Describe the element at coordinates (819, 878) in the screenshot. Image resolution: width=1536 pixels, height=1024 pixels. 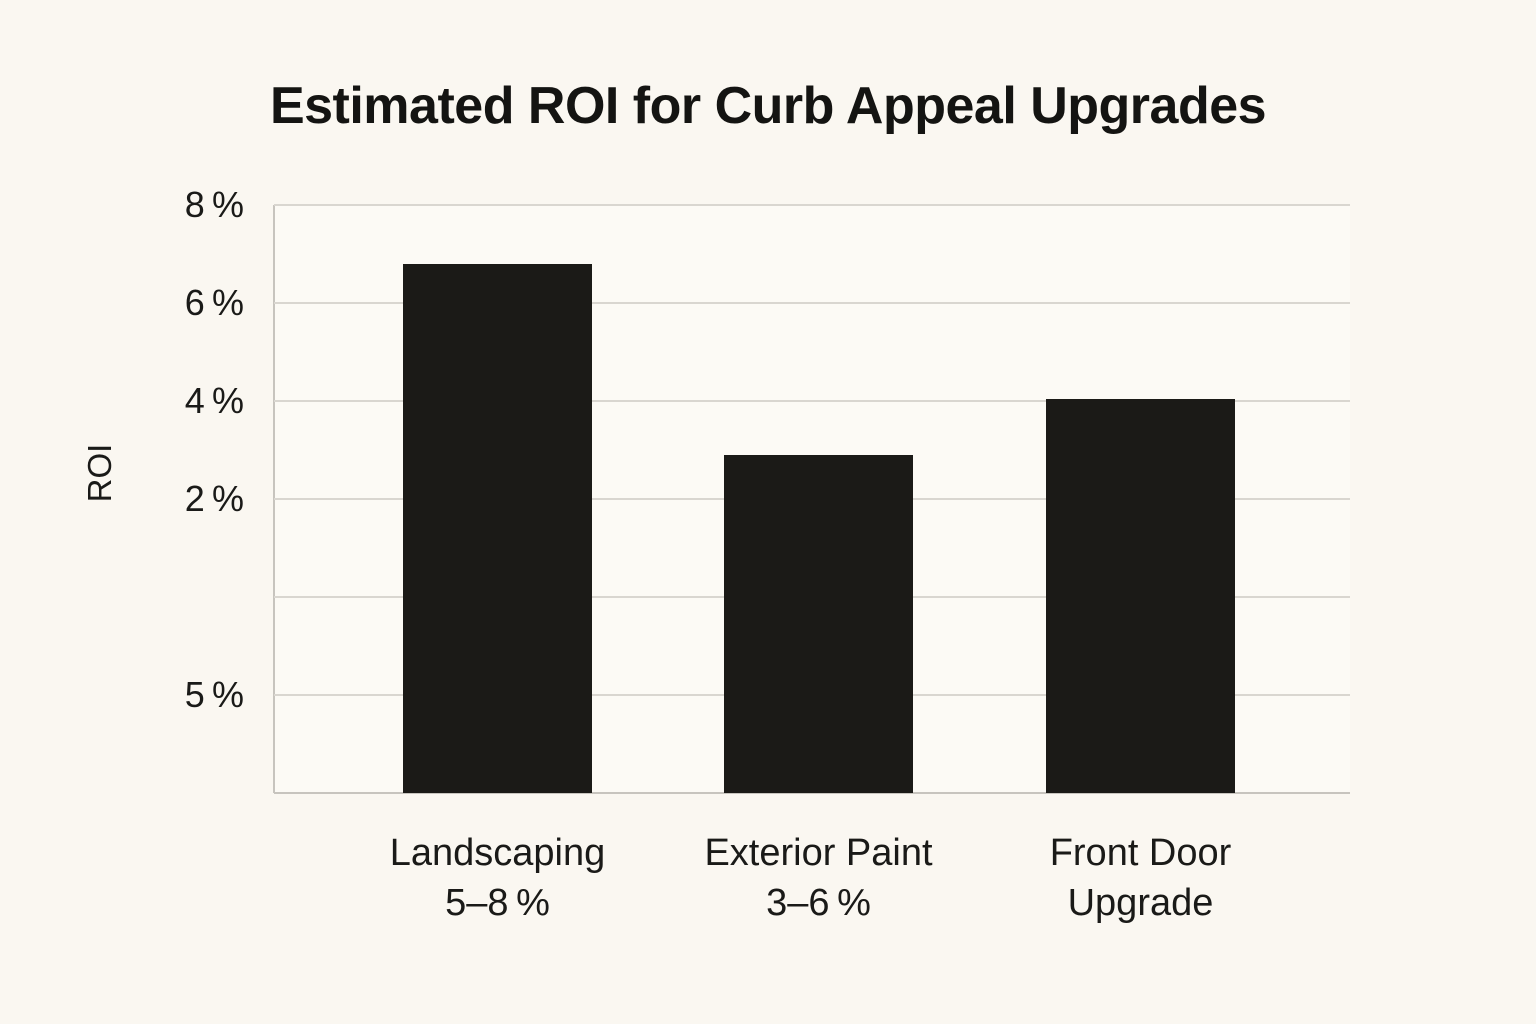
I see `x-category-label: Exterior Paint 3–6 %` at that location.